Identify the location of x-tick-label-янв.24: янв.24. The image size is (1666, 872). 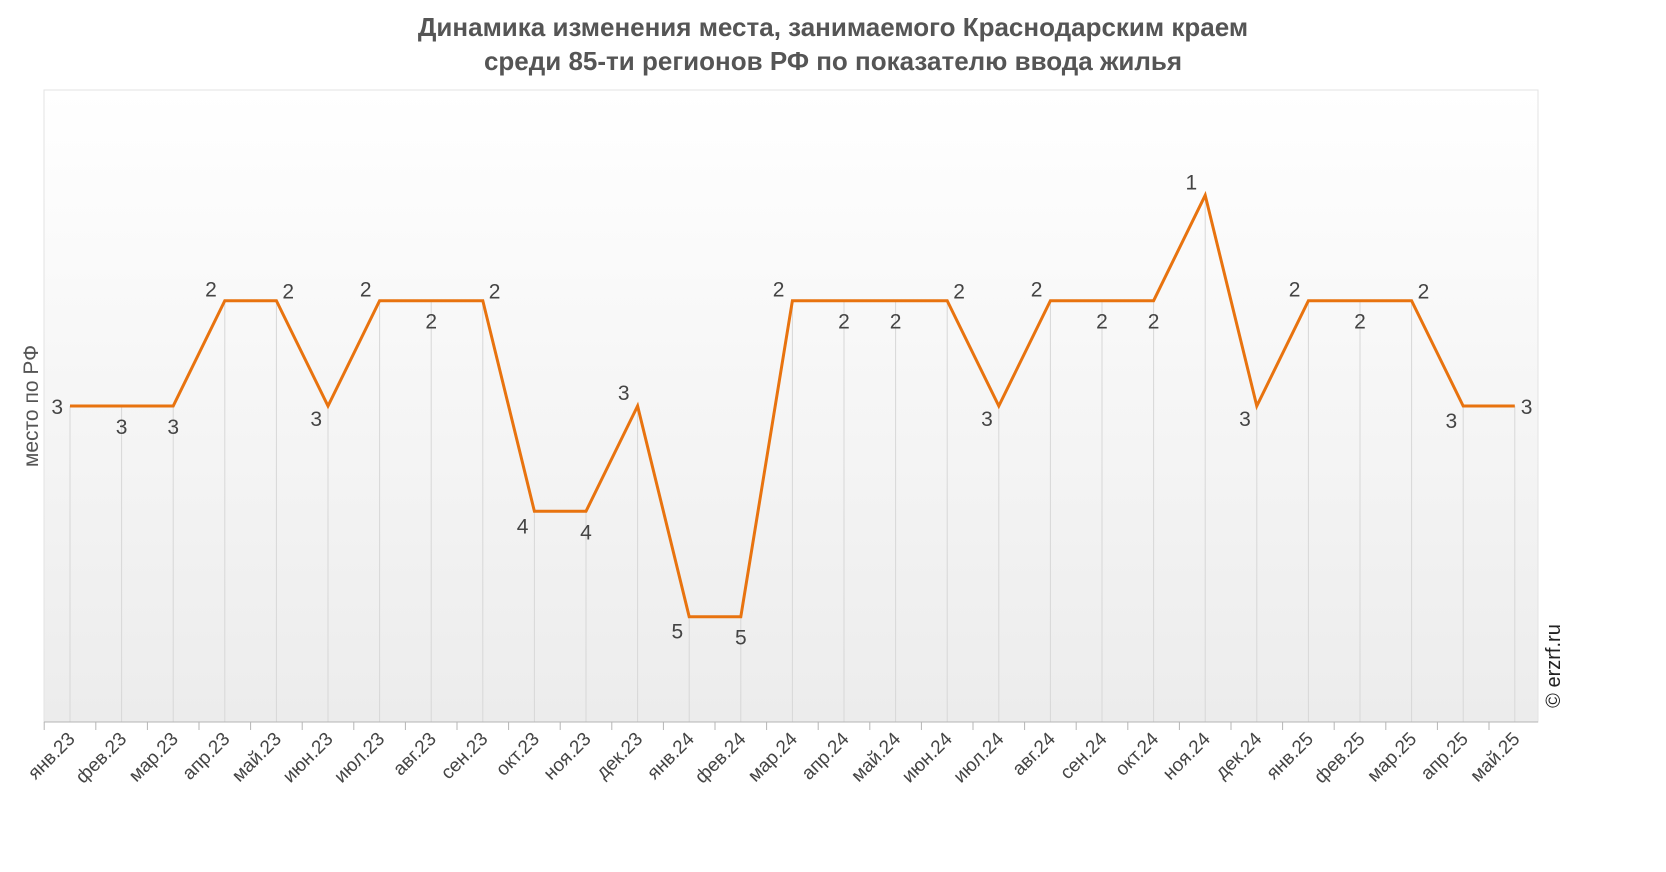
(671, 756).